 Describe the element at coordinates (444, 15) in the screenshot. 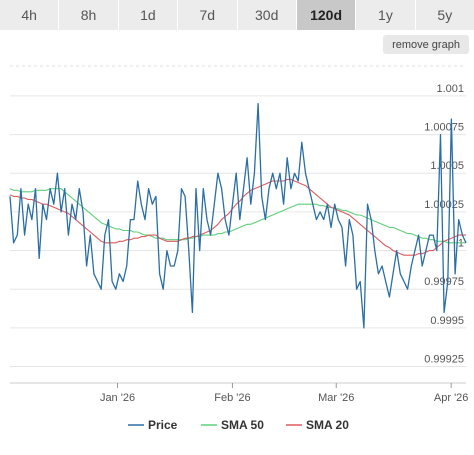

I see `tab-5y: 5y` at that location.